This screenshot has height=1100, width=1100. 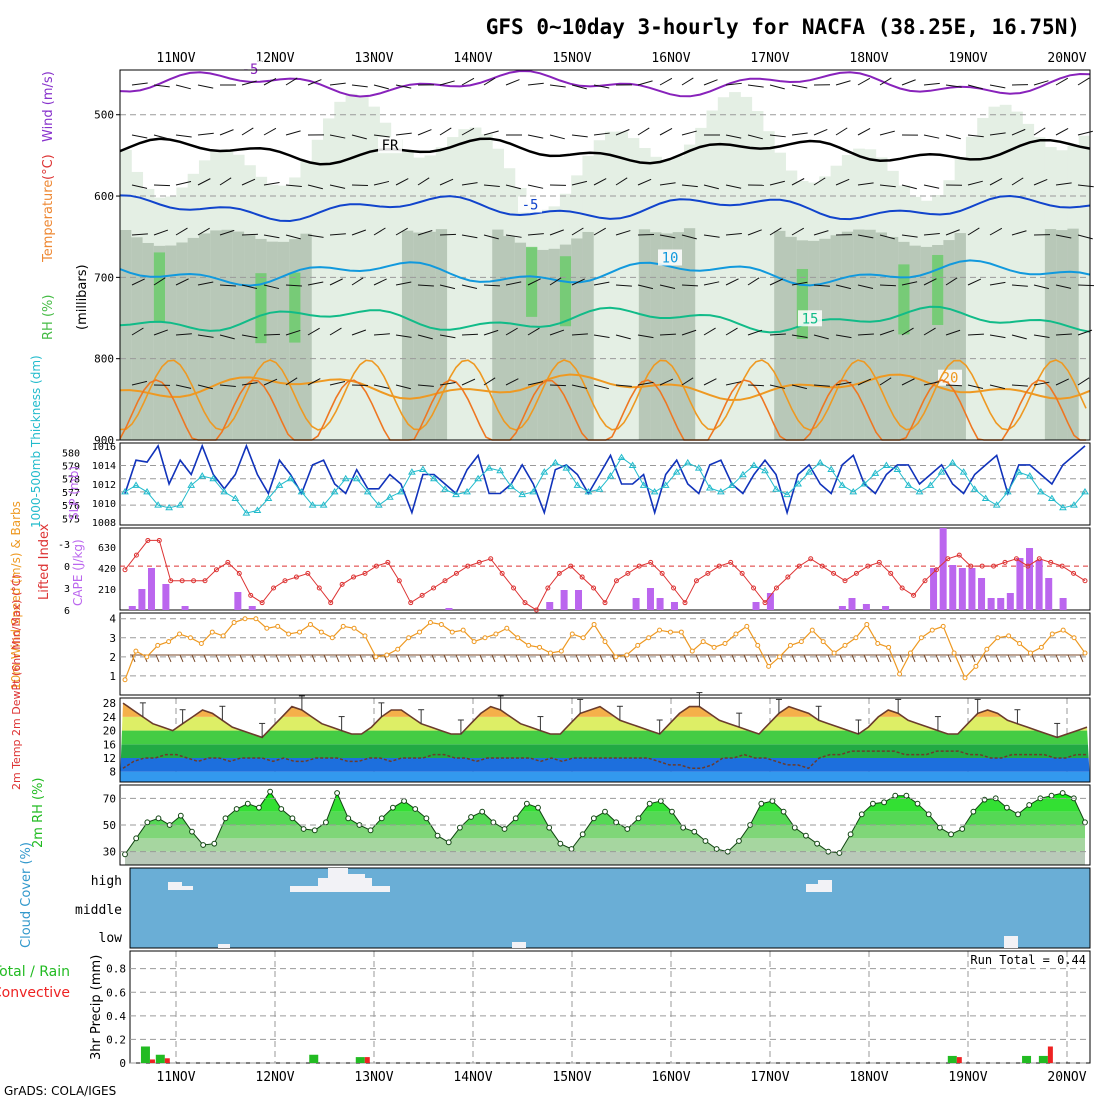 I want to click on temp-tick-label: 24, so click(x=110, y=717).